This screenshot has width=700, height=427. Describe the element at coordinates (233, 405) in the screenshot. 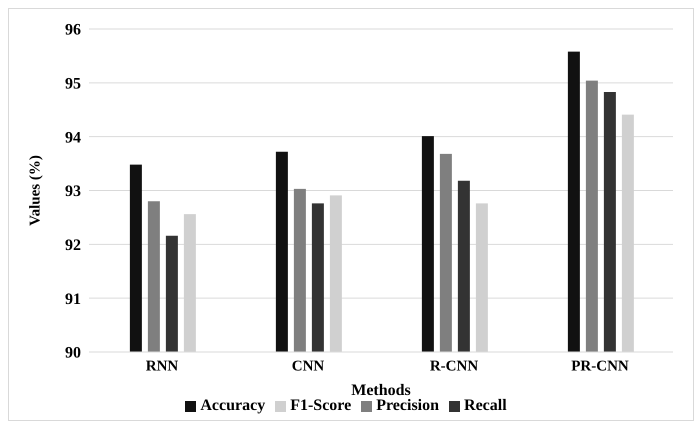

I see `legend-label: Accuracy` at that location.